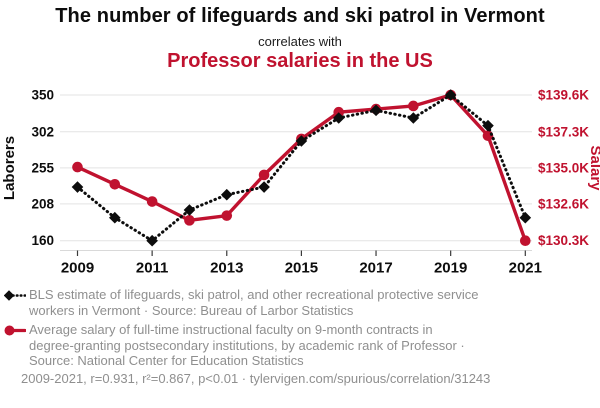 Image resolution: width=600 pixels, height=408 pixels. Describe the element at coordinates (563, 203) in the screenshot. I see `svg-text: $132.6K` at that location.